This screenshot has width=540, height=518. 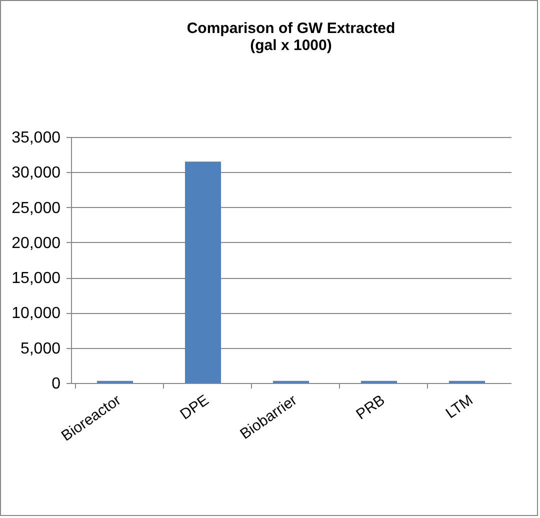 I want to click on x-tick-label: DPE, so click(x=194, y=408).